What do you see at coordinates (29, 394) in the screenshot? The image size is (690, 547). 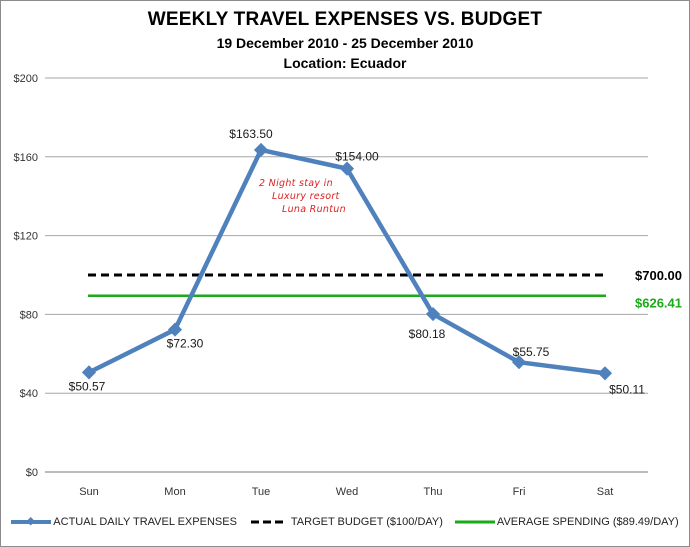 I see `y-tick-label: $40` at bounding box center [29, 394].